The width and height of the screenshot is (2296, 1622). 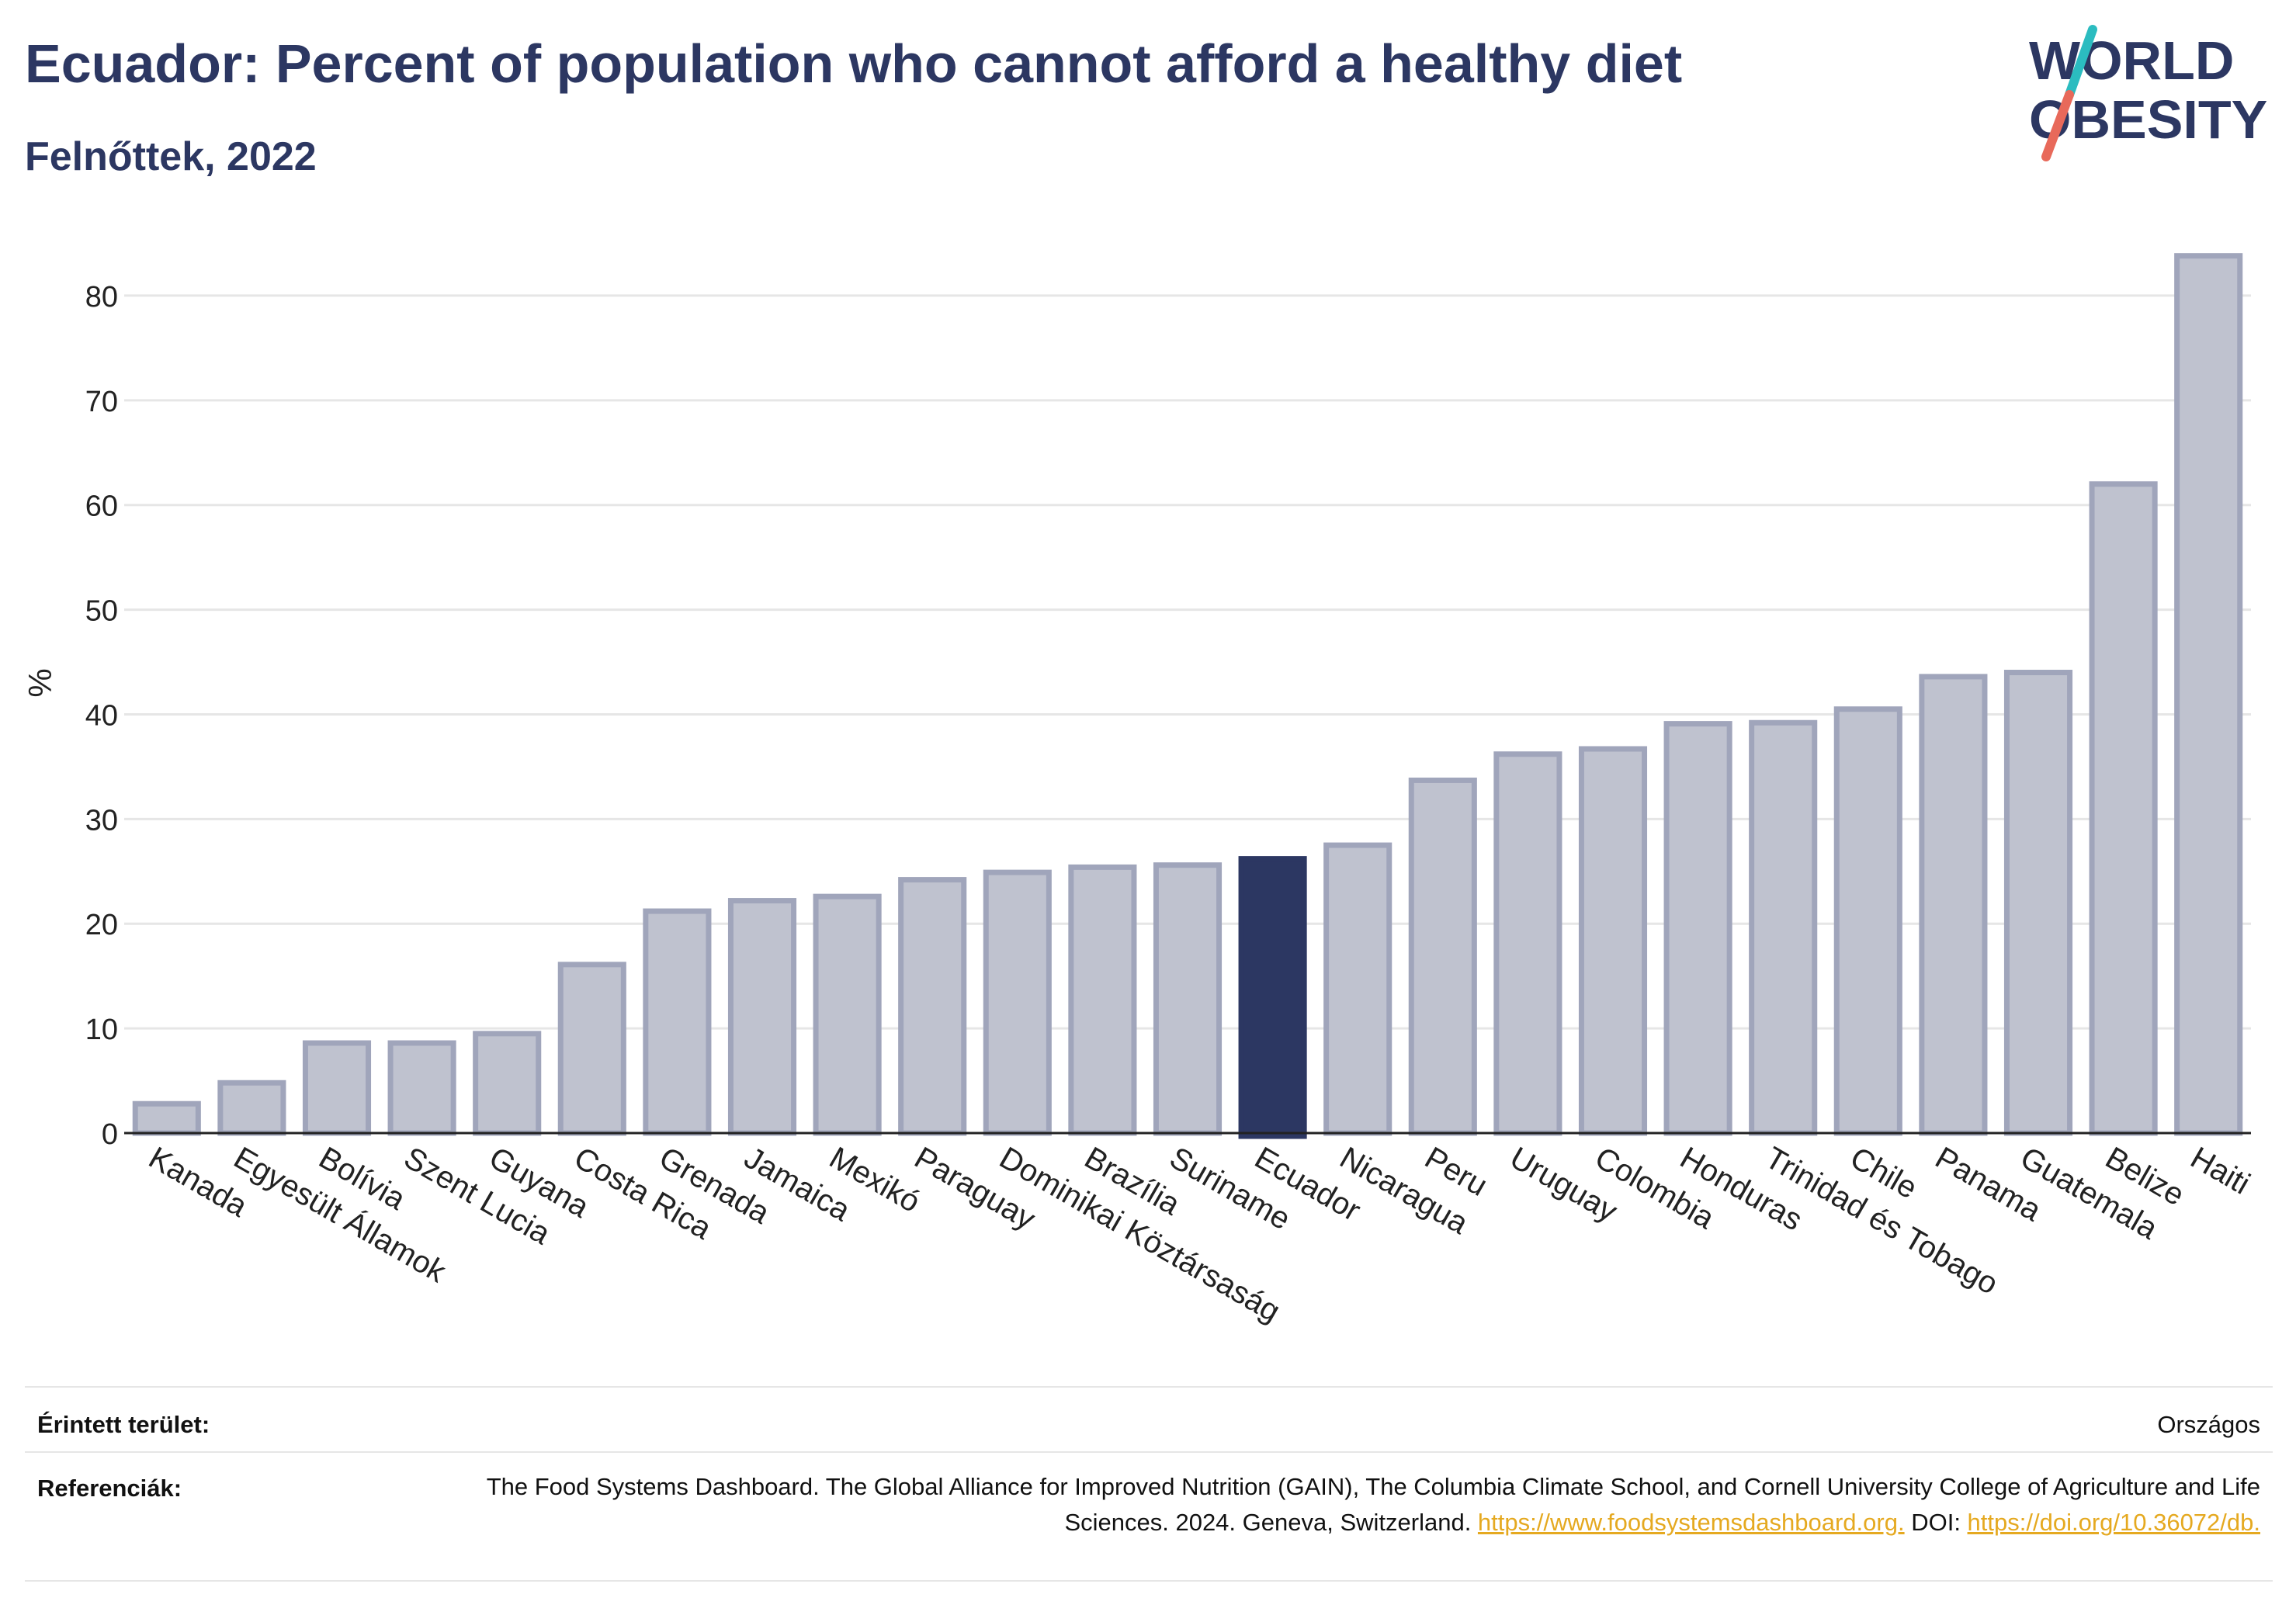 I want to click on y-tick-label: 10, so click(x=101, y=1030).